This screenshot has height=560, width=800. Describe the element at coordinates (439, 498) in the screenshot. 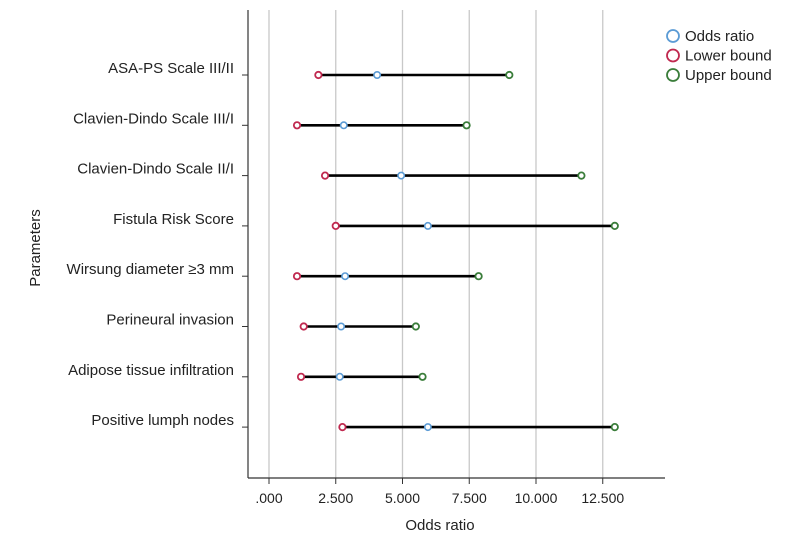

I see `x-tick-labels: .000 2.500 5.000 7.500 10.000 12.500` at that location.